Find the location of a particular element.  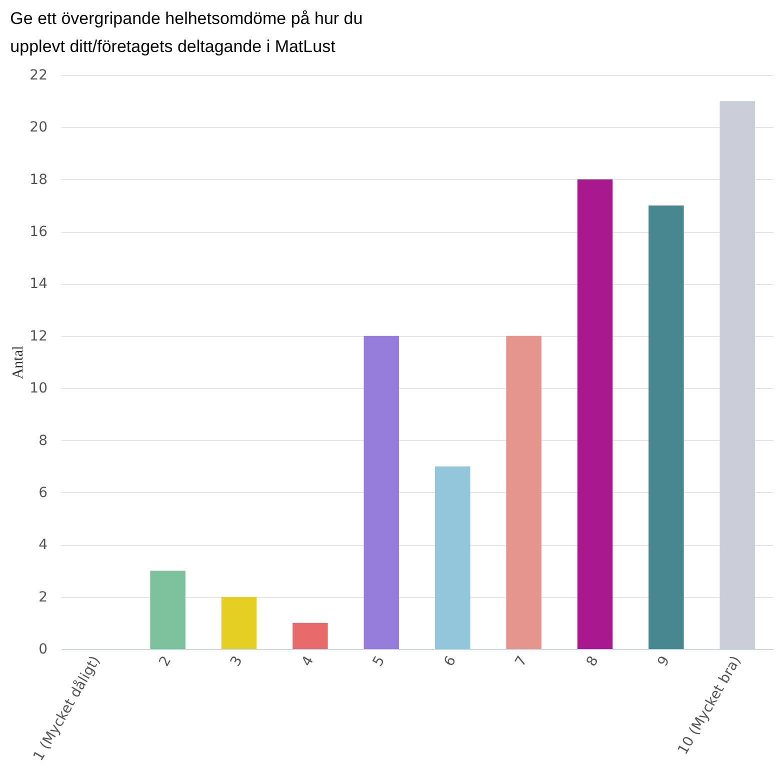

y-tick-label: 10 is located at coordinates (39, 388).